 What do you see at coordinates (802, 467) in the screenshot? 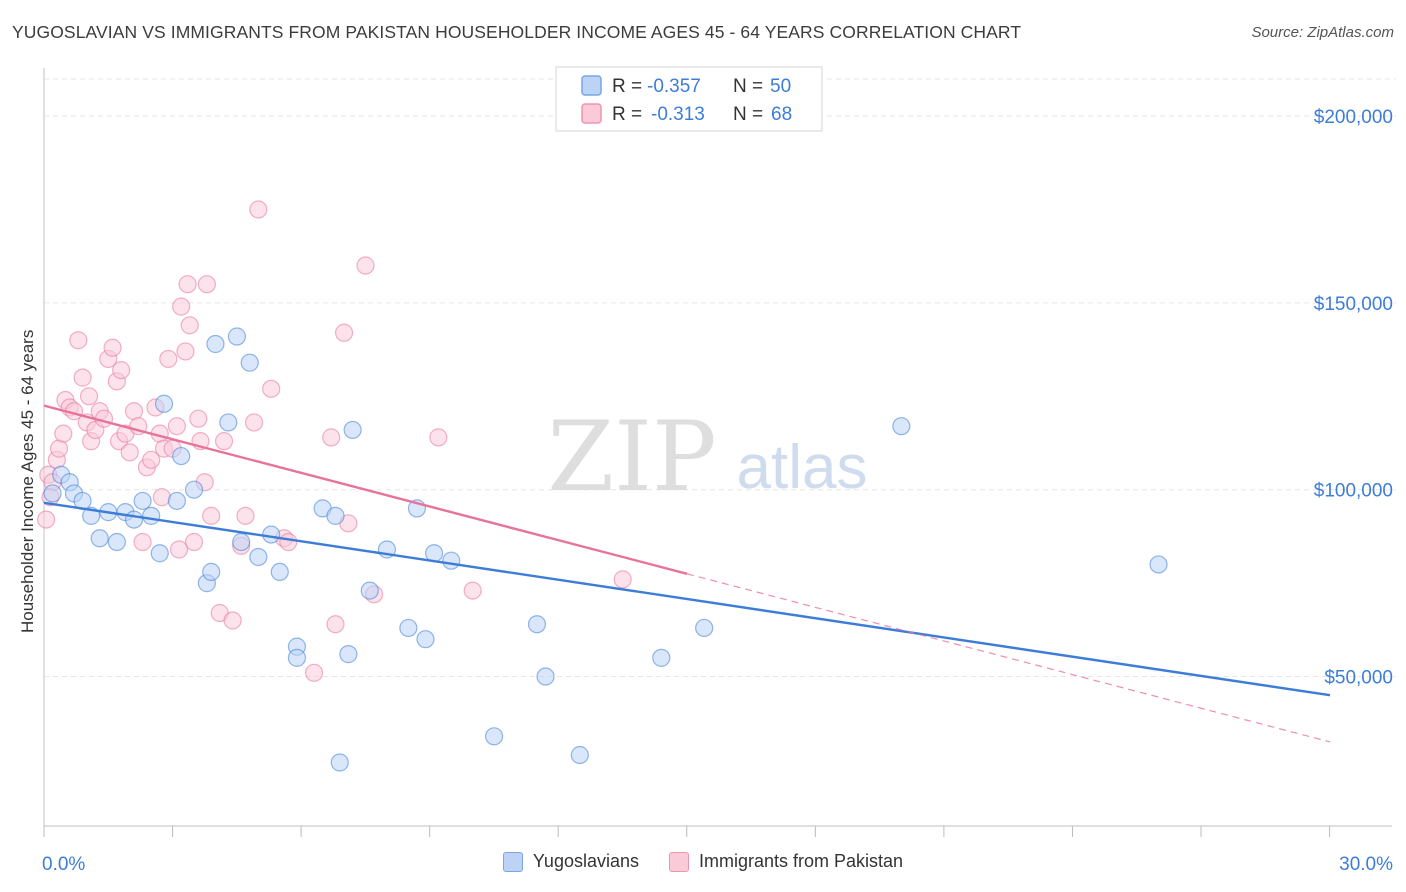
I see `watermark-atlas: atlas` at bounding box center [802, 467].